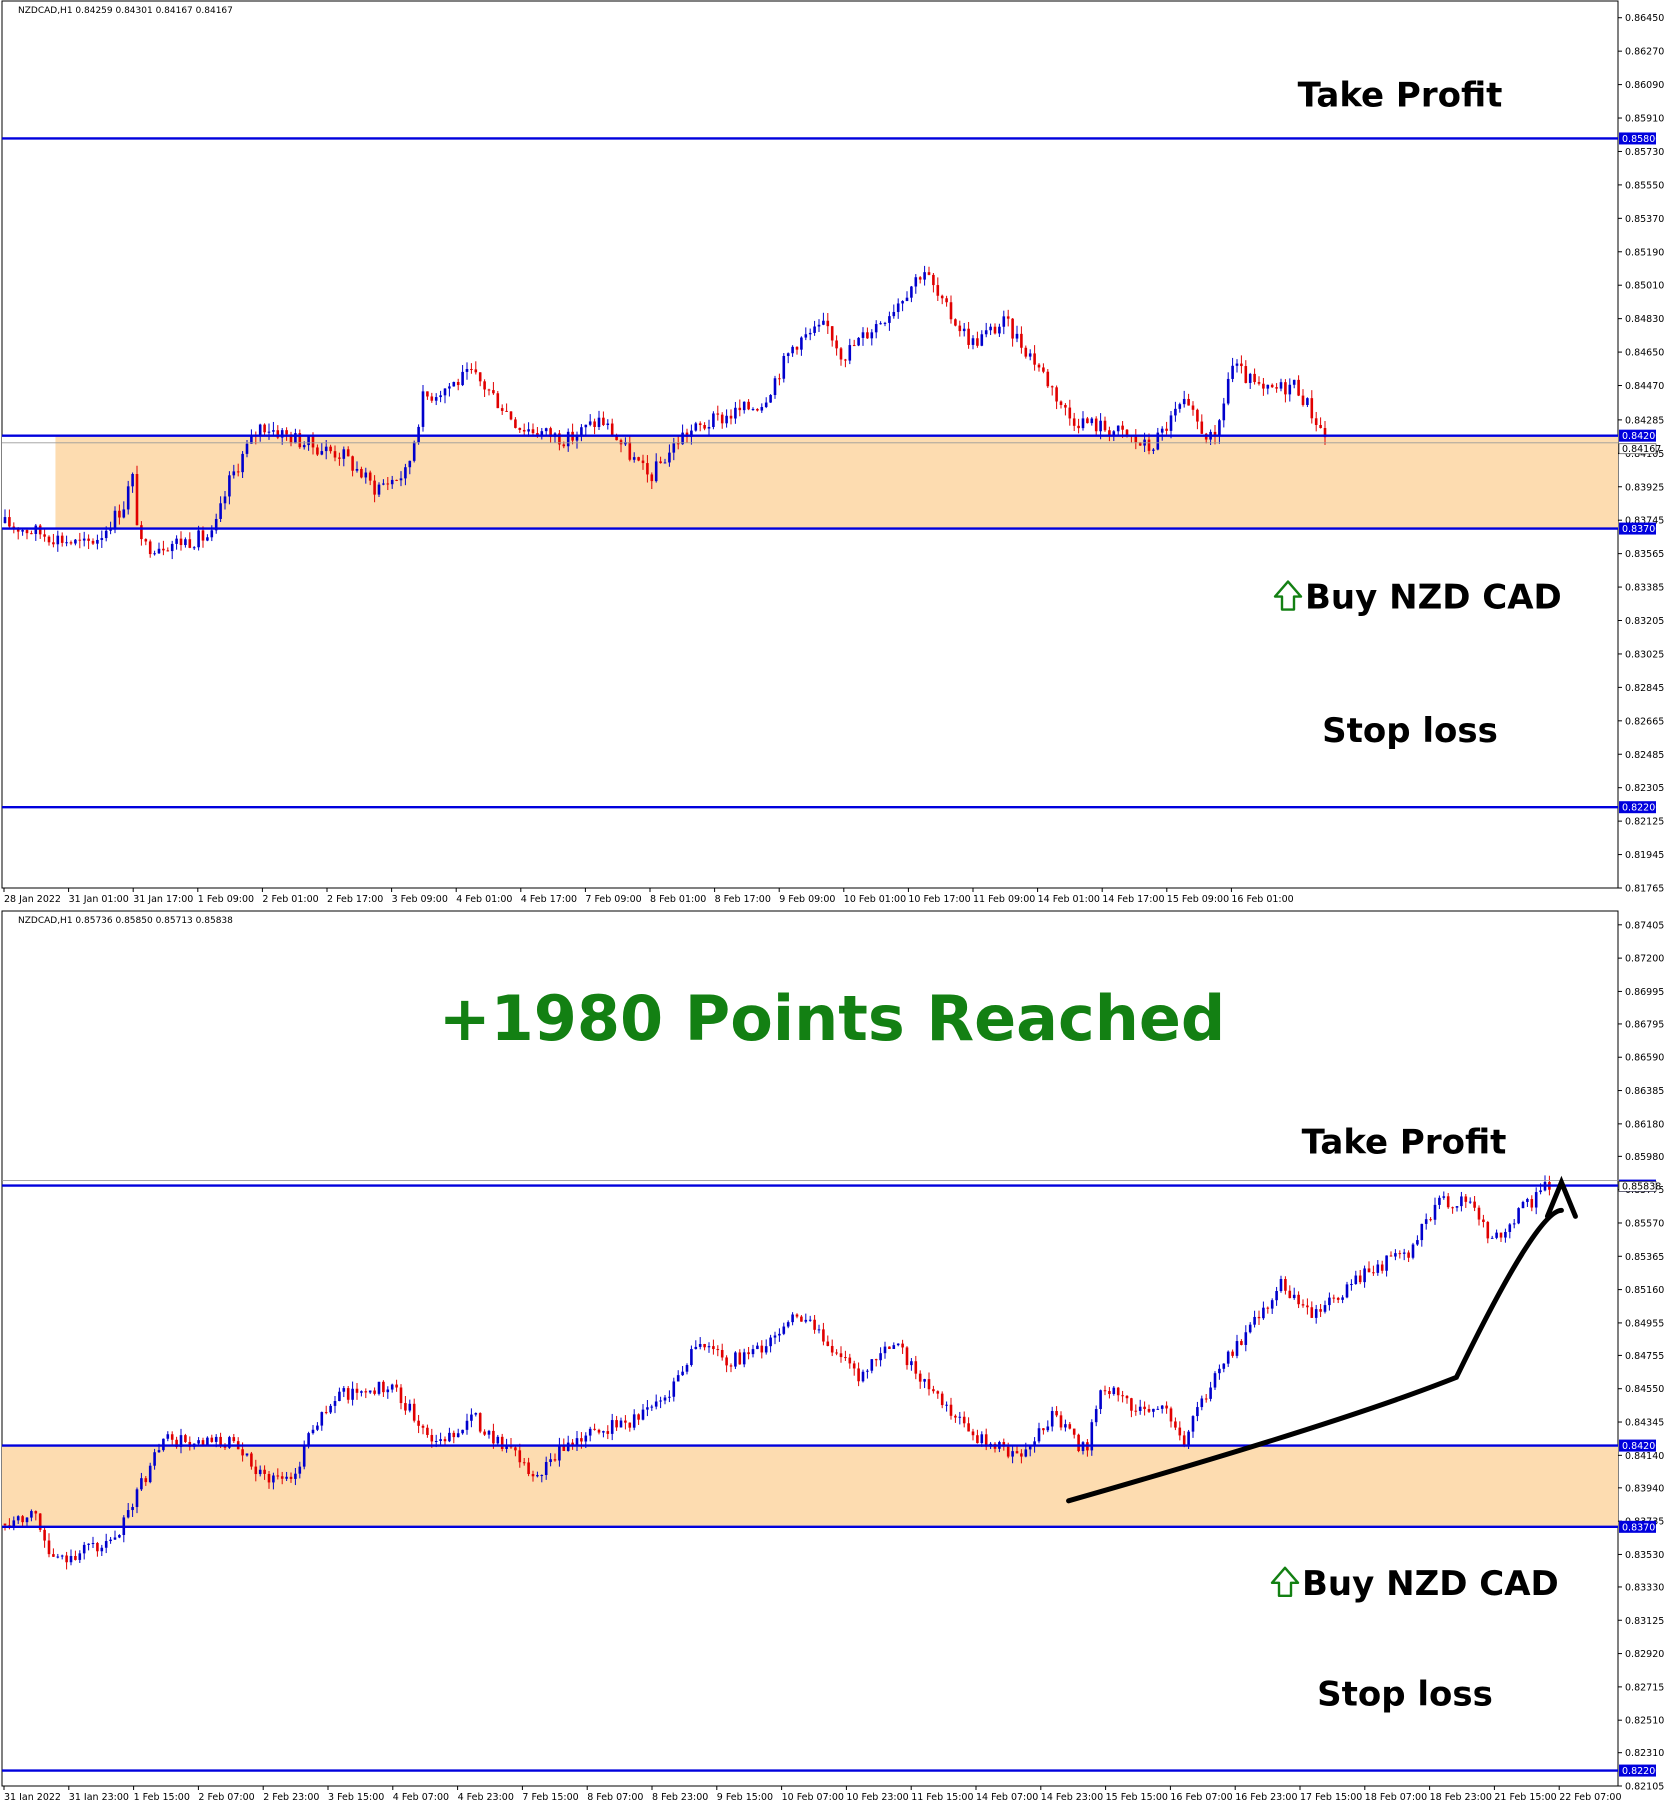 Image resolution: width=1664 pixels, height=1800 pixels. What do you see at coordinates (550, 1796) in the screenshot?
I see `x-tick-label: 7 Feb 15:00` at bounding box center [550, 1796].